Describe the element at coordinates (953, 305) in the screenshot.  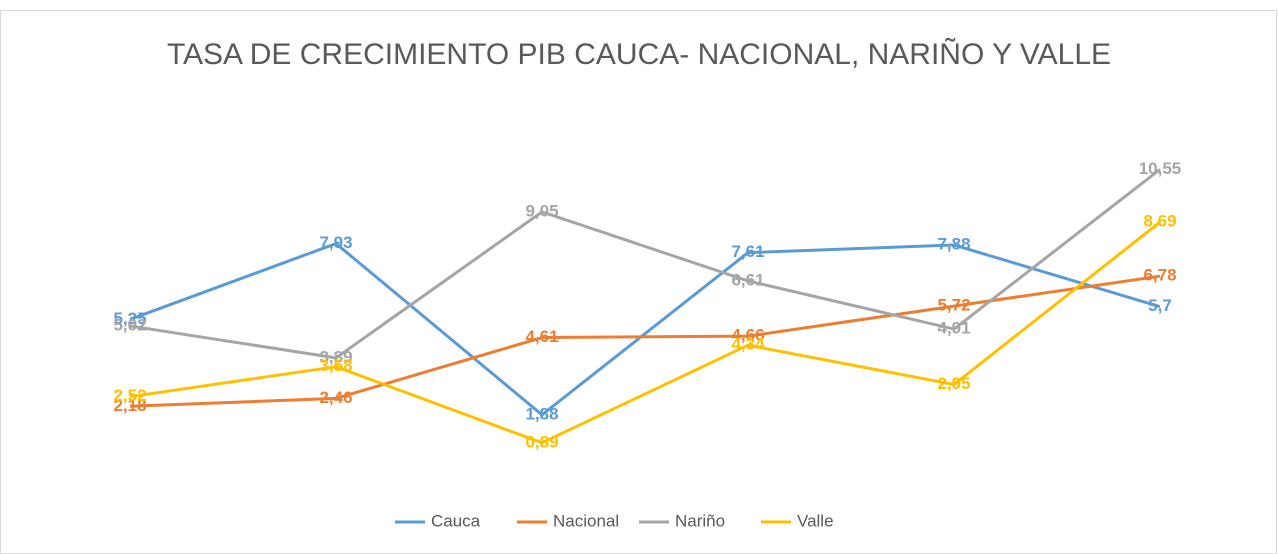
I see `data-label: 5,72` at that location.